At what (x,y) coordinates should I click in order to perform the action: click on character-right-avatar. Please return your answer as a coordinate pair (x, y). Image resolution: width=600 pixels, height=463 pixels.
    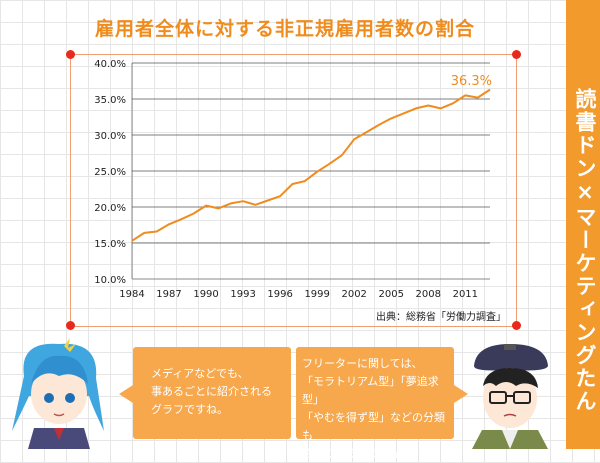
    Looking at the image, I should click on (510, 396).